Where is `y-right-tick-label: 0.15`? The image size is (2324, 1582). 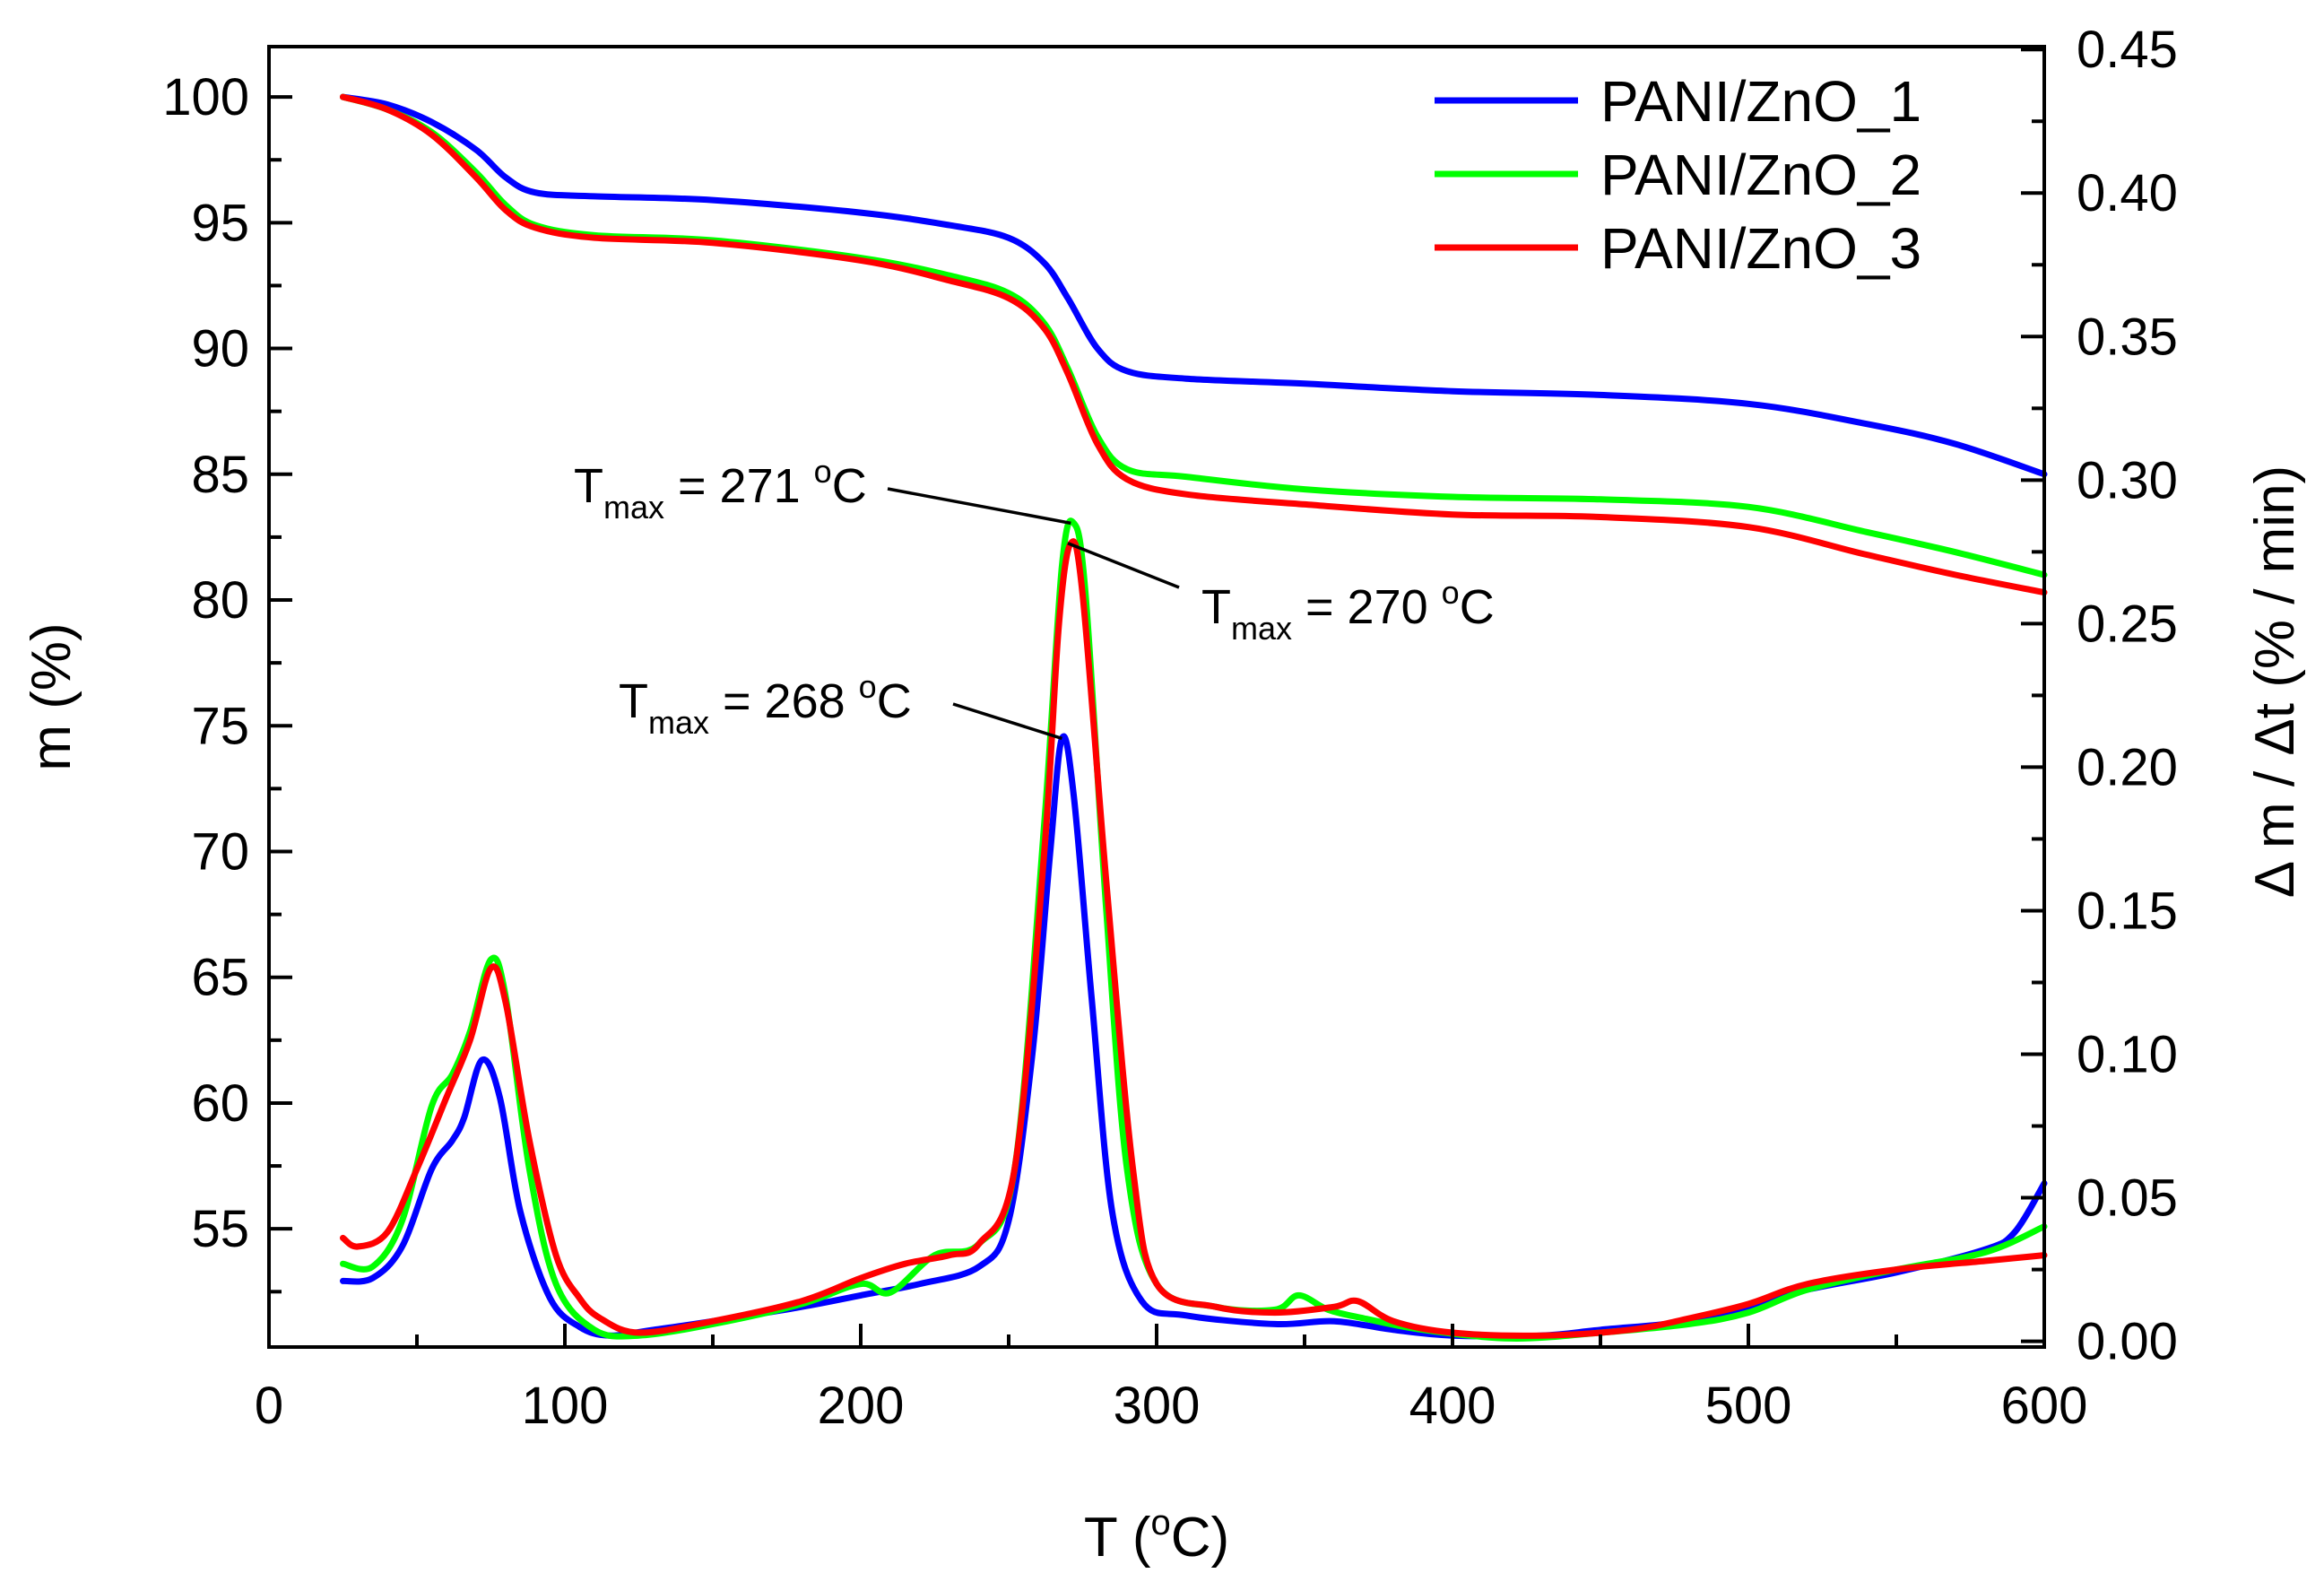 y-right-tick-label: 0.15 is located at coordinates (2127, 911).